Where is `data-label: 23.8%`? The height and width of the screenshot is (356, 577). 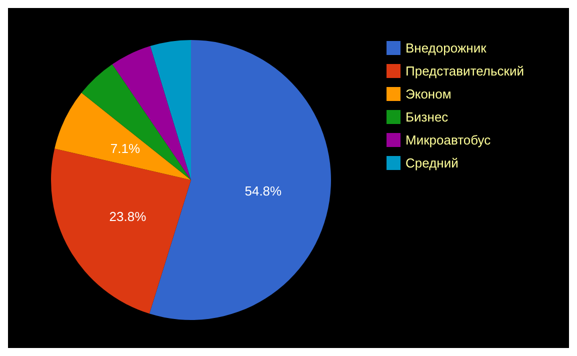 data-label: 23.8% is located at coordinates (128, 216).